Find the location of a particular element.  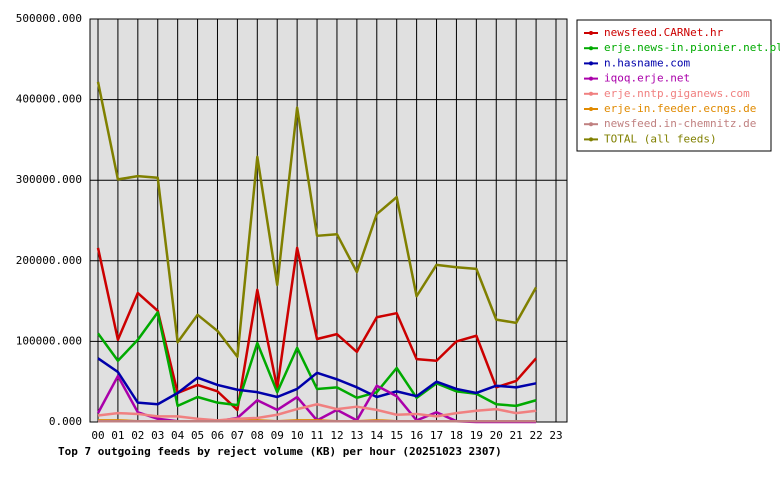

y-tick-label: 500000.000 is located at coordinates (49, 18).